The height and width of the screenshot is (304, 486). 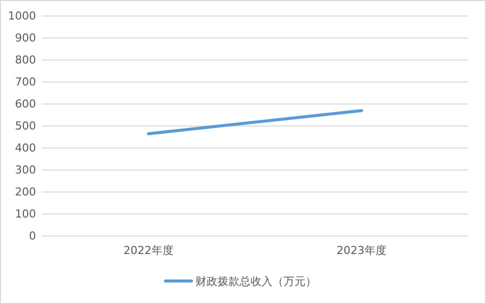 What do you see at coordinates (22, 16) in the screenshot?
I see `y-tick-label: 1000` at bounding box center [22, 16].